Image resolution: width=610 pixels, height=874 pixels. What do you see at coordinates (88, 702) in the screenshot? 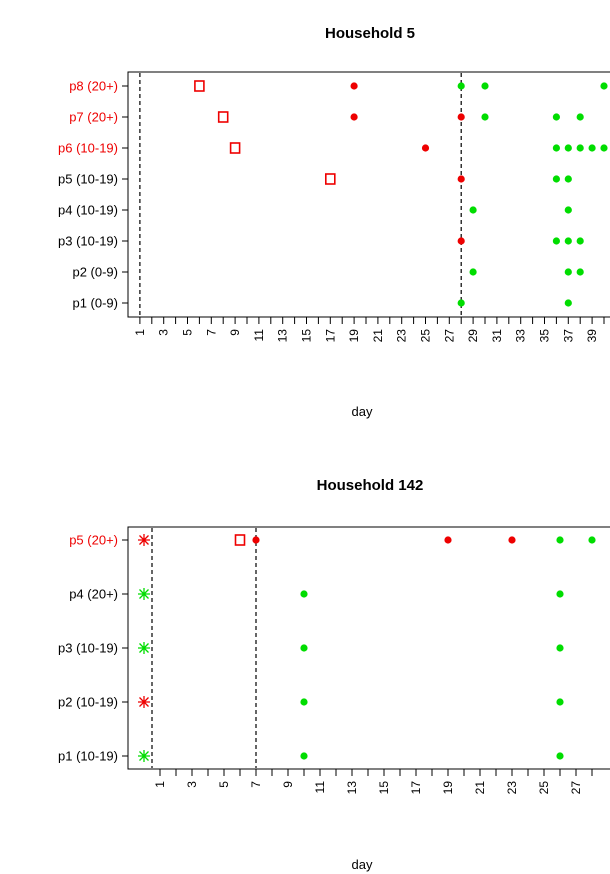
I see `y-tick-label: p2 (10-19)` at bounding box center [88, 702].